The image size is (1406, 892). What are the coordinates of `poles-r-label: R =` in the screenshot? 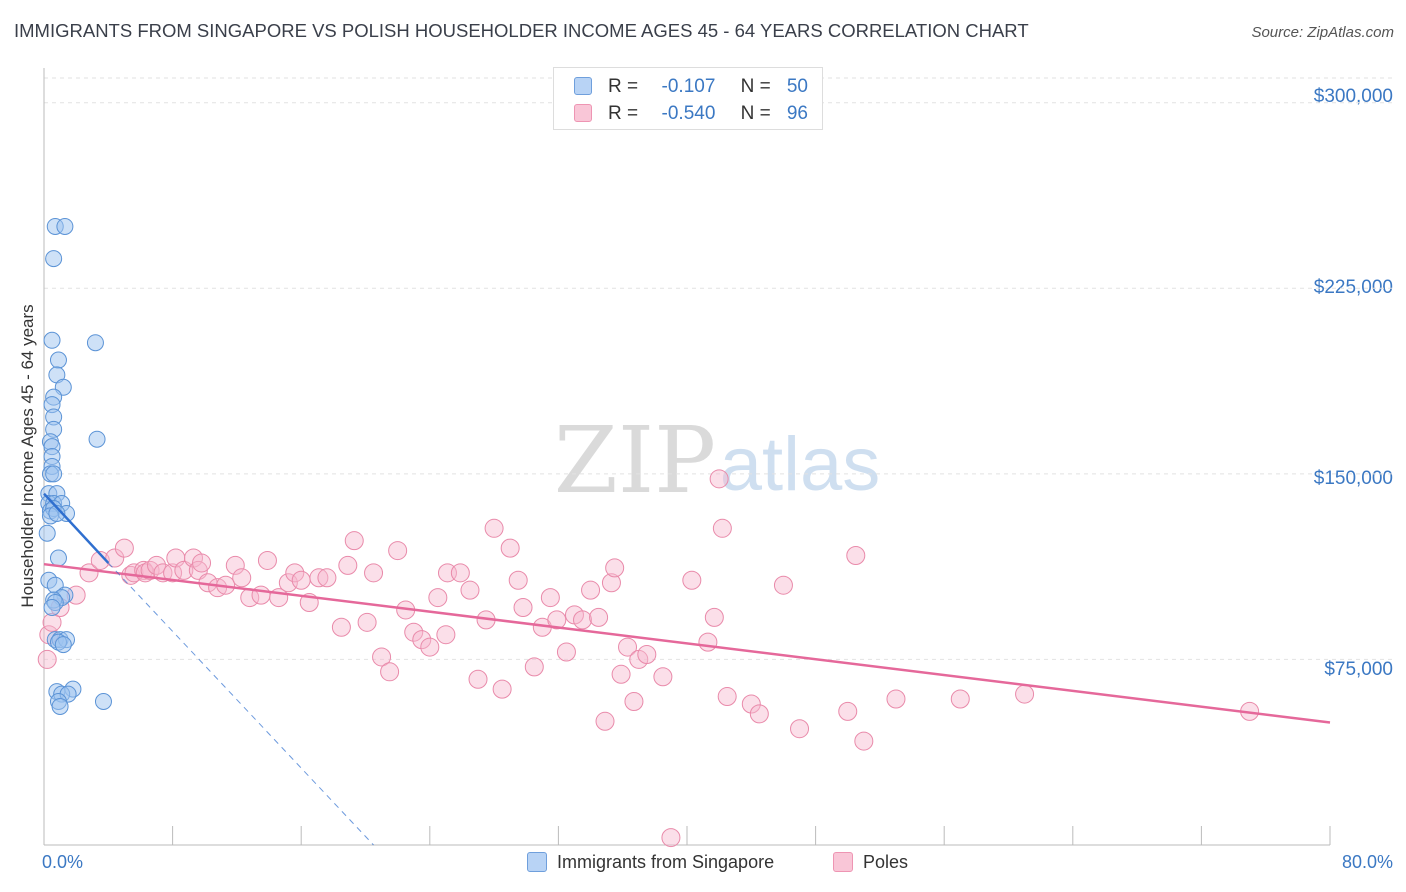 It's located at (623, 113).